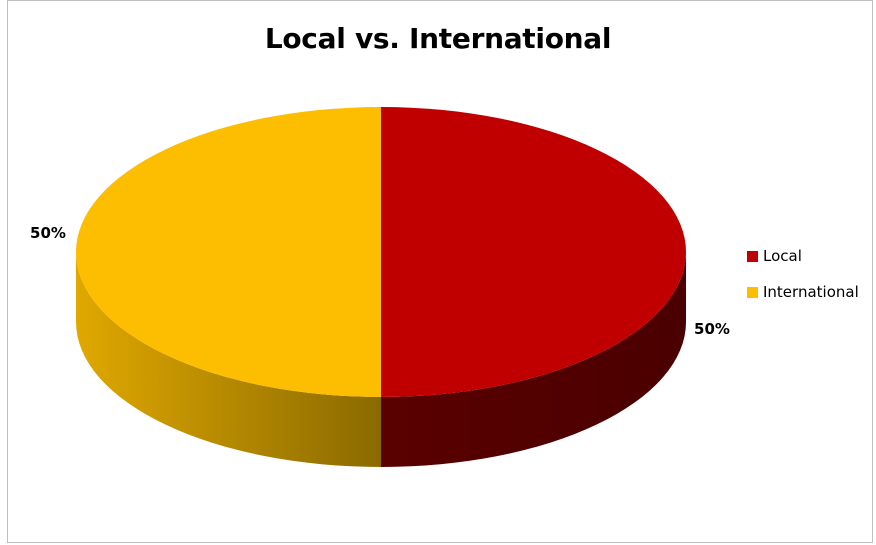 Image resolution: width=876 pixels, height=545 pixels. What do you see at coordinates (803, 256) in the screenshot?
I see `legend-item-local: Local` at bounding box center [803, 256].